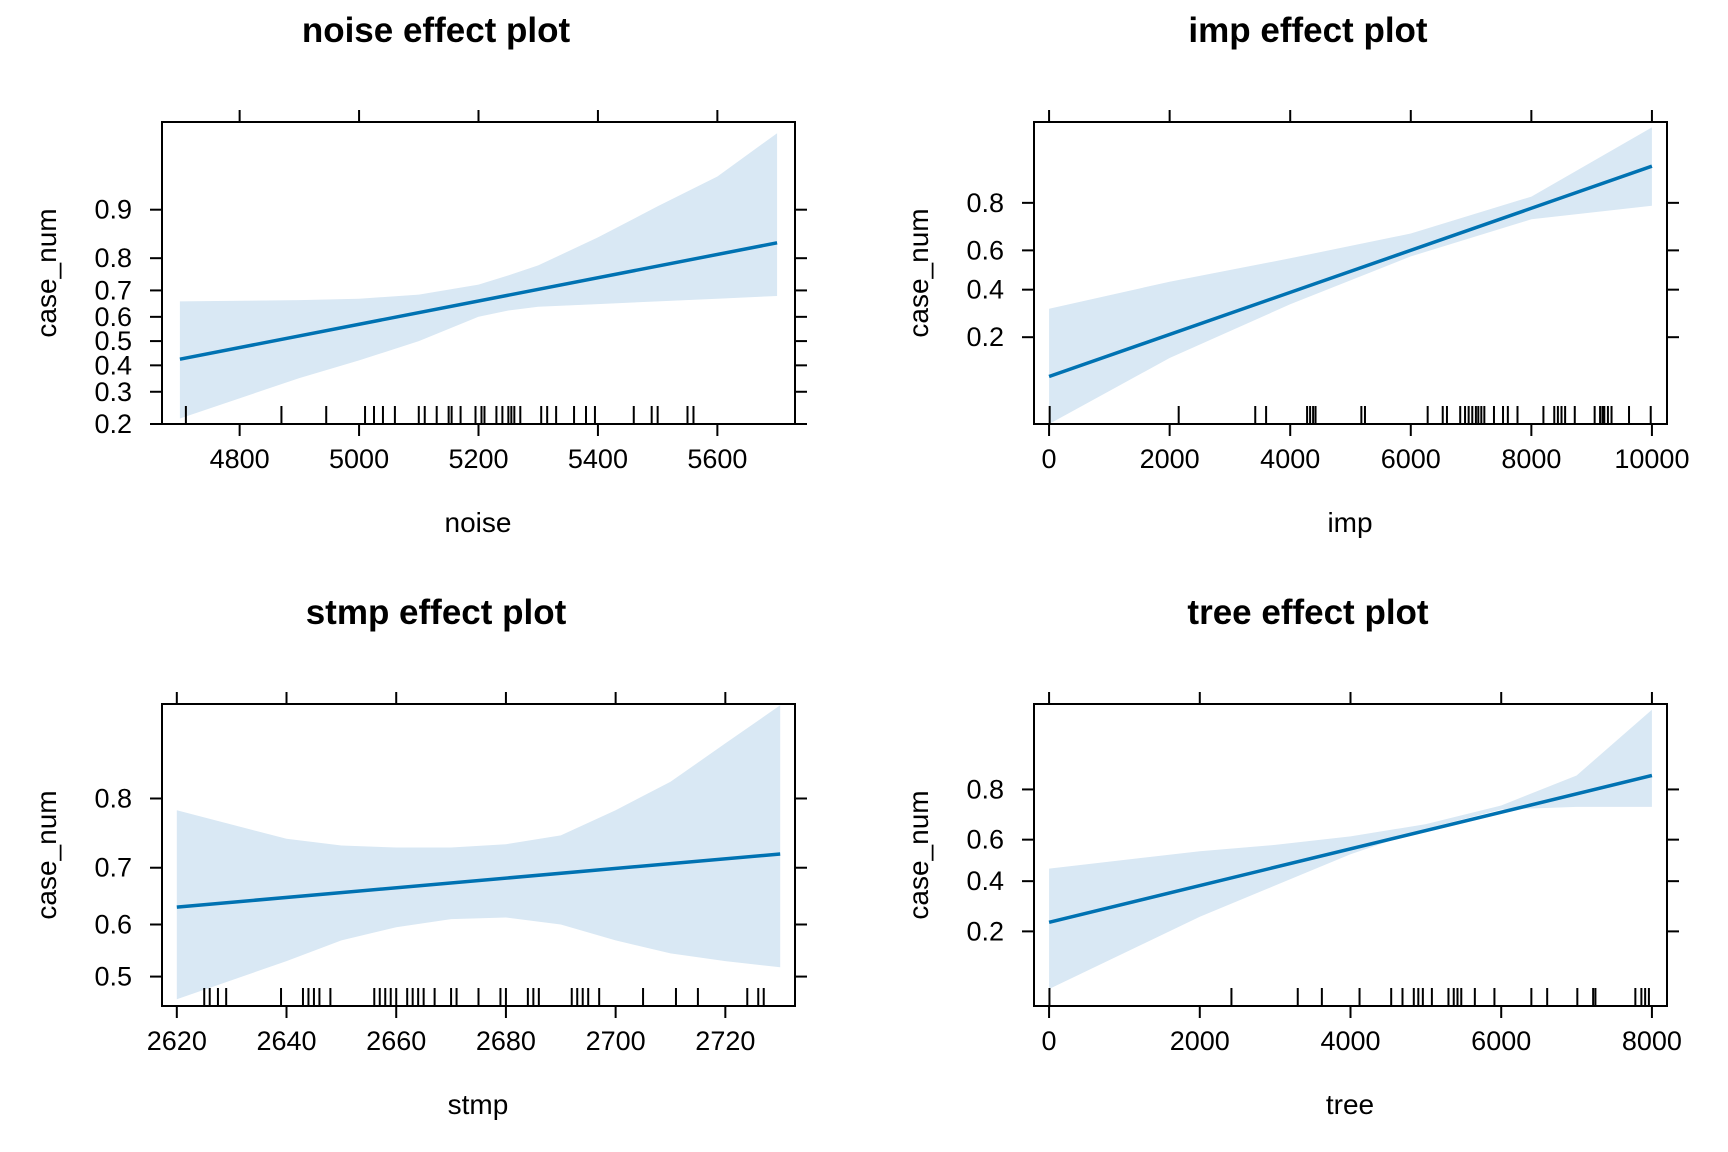  I want to click on x-axis-label: noise, so click(478, 522).